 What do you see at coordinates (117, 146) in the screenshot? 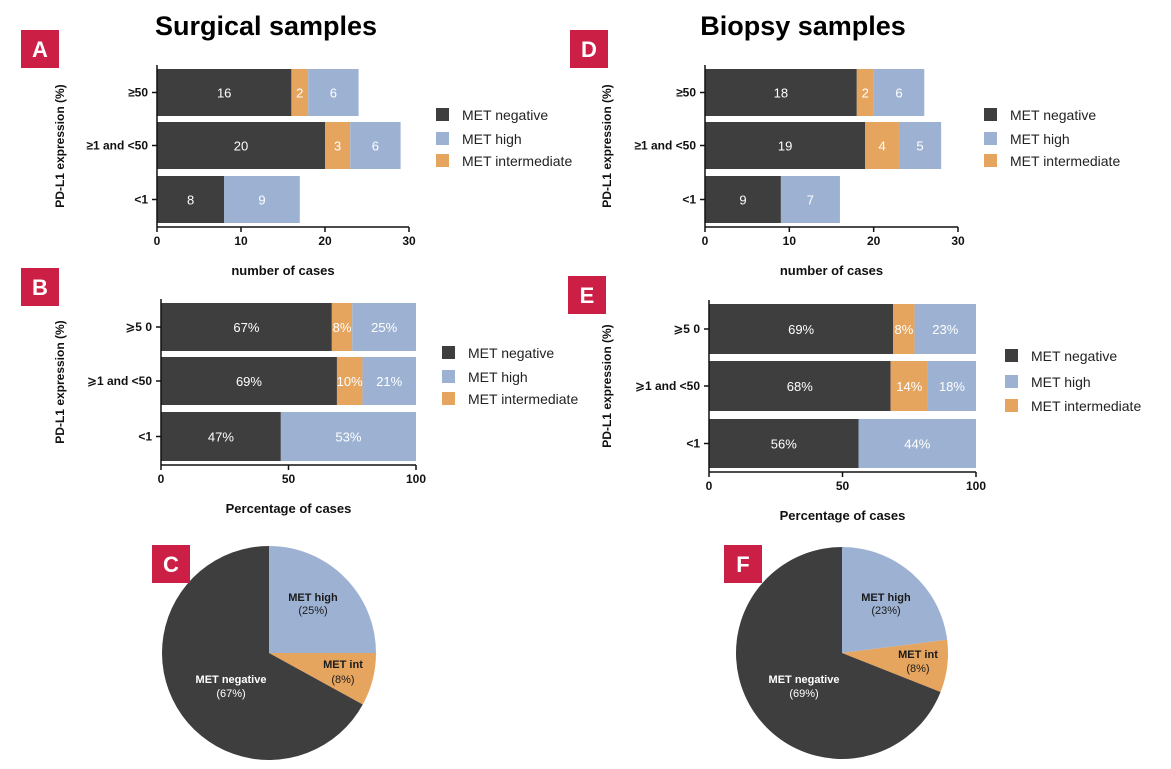
I see `category-label: ≥1 and <50` at bounding box center [117, 146].